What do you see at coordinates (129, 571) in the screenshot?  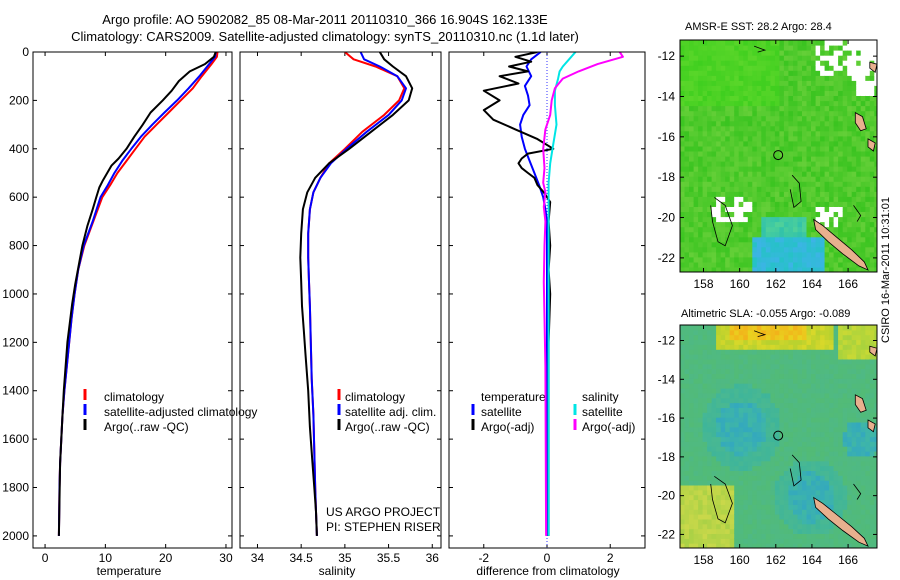 I see `temp-xlabel: temperature` at bounding box center [129, 571].